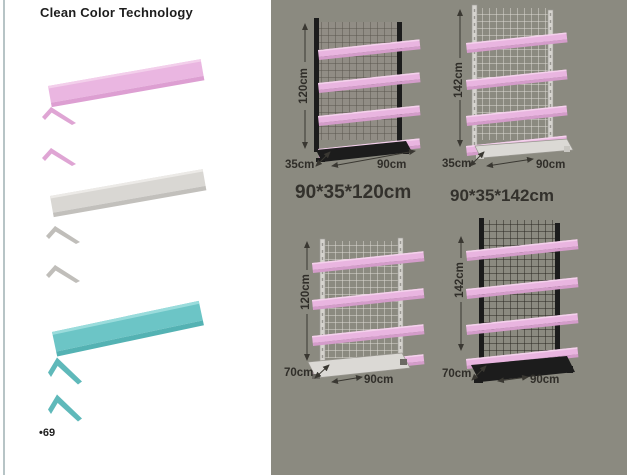  What do you see at coordinates (126, 83) in the screenshot?
I see `pink-shelf-board` at bounding box center [126, 83].